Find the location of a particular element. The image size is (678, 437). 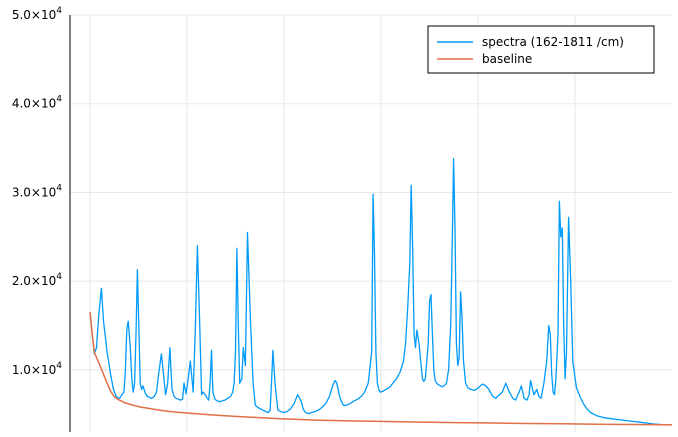

y-tick-label-4: 5.0×104 is located at coordinates (37, 14).